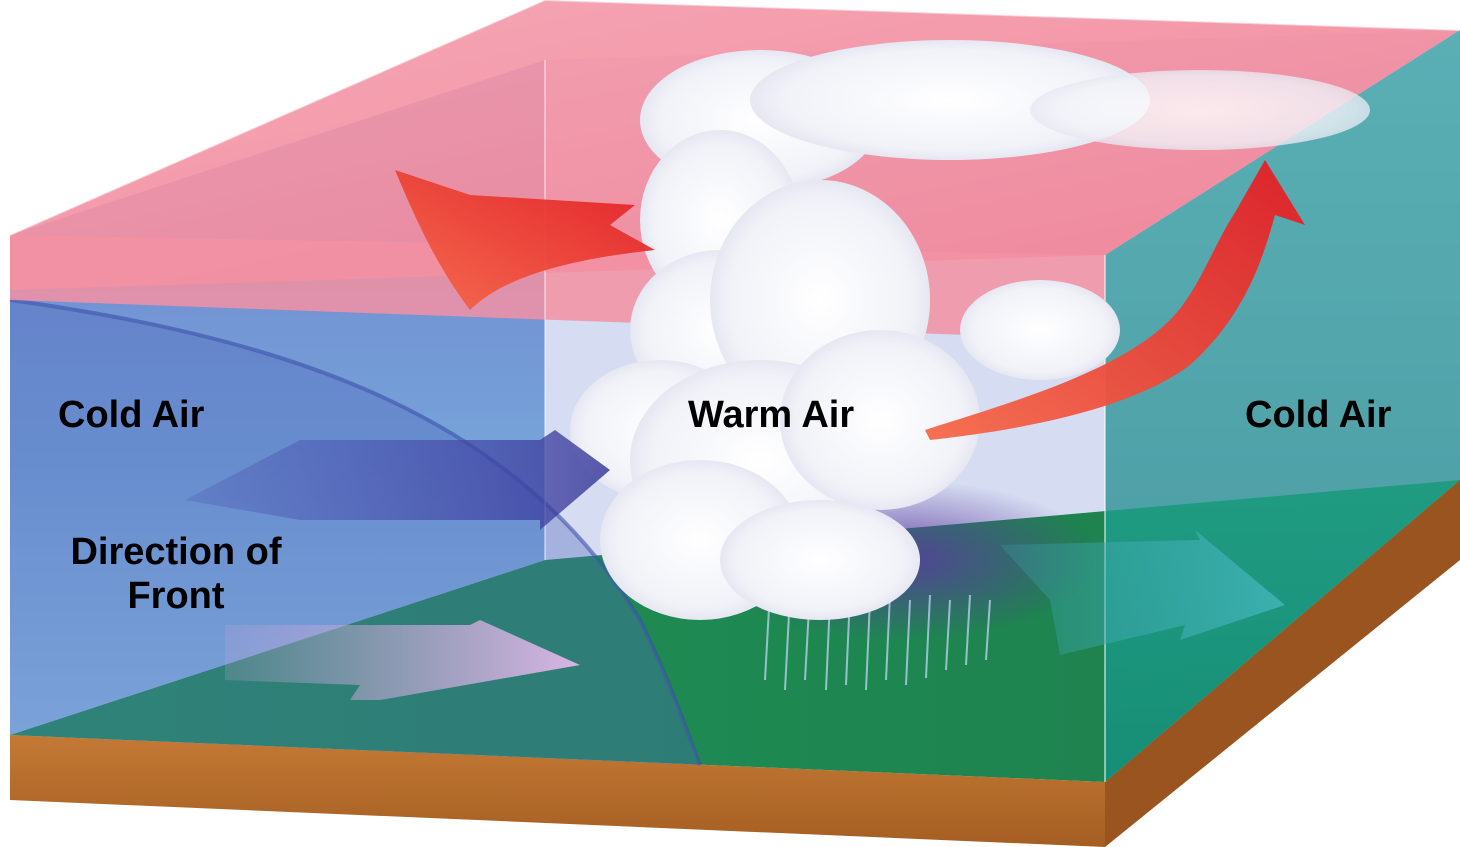 This screenshot has height=847, width=1460. What do you see at coordinates (525, 240) in the screenshot?
I see `warm-air-arrow-left` at bounding box center [525, 240].